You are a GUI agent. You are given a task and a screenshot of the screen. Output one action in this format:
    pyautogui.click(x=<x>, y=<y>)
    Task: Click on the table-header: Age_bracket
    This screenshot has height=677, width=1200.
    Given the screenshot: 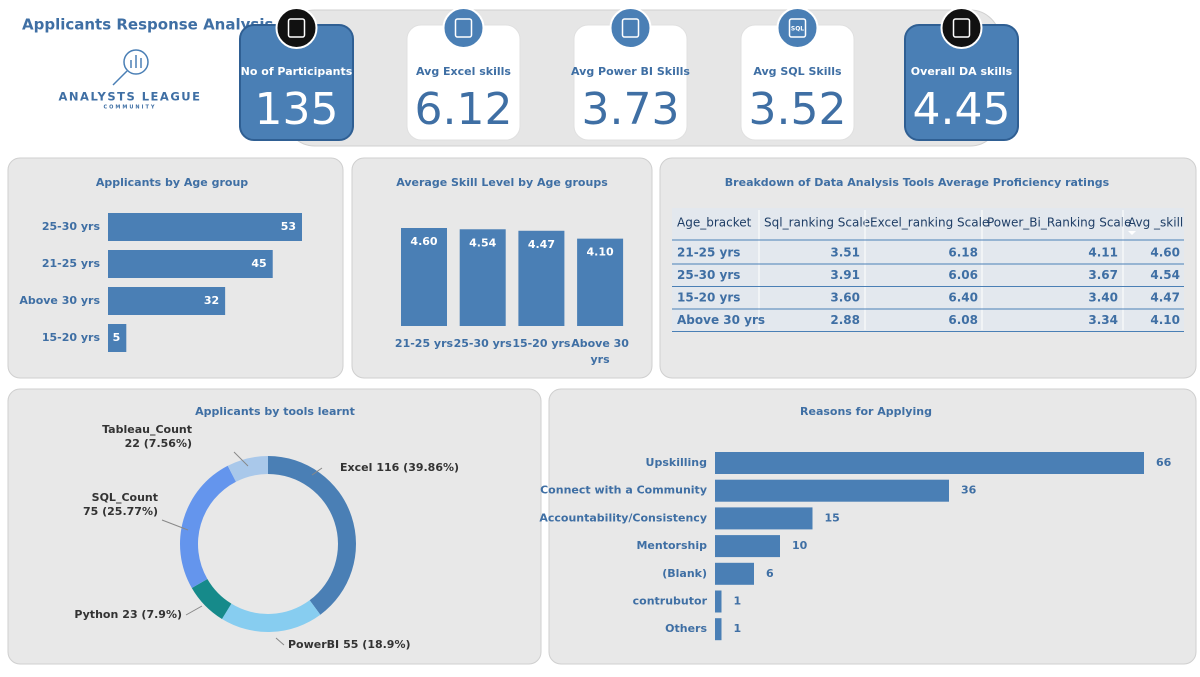 What is the action you would take?
    pyautogui.click(x=714, y=223)
    